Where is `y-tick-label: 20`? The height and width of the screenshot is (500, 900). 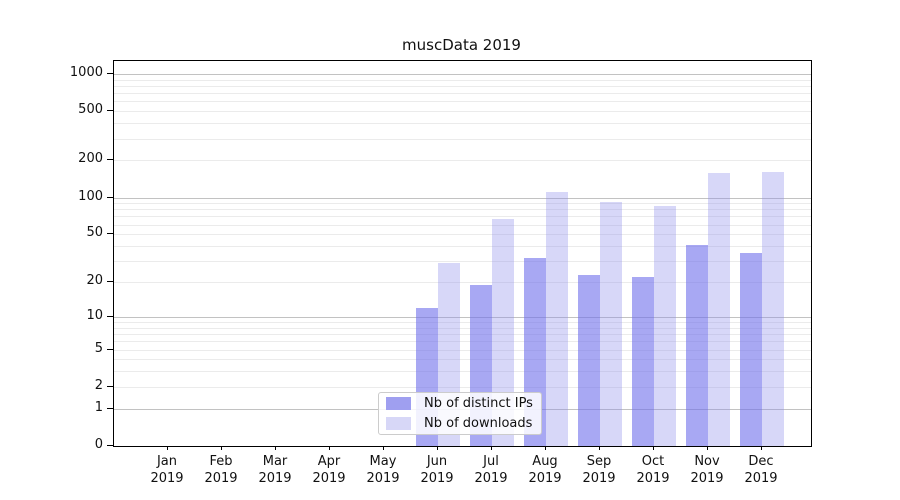 y-tick-label: 20 is located at coordinates (94, 280).